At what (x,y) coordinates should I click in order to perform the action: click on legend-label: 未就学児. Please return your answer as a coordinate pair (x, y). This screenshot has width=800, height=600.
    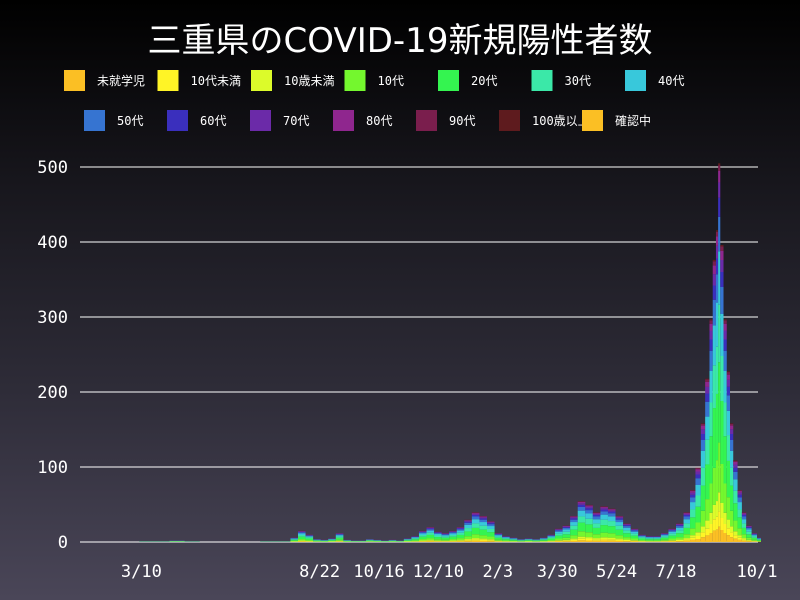
    Looking at the image, I should click on (121, 80).